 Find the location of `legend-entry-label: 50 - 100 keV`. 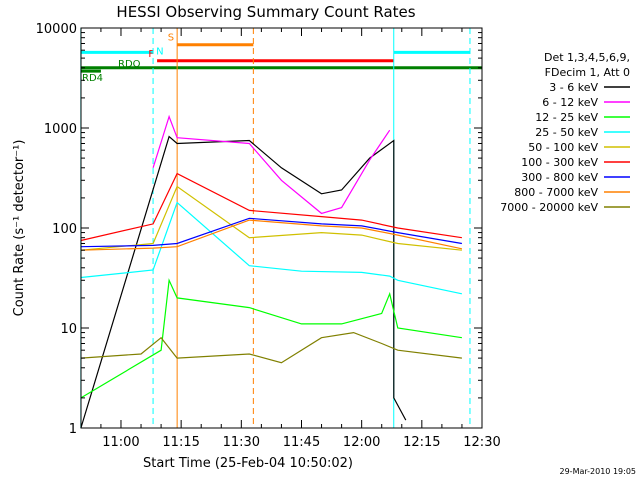

legend-entry-label: 50 - 100 keV is located at coordinates (563, 147).